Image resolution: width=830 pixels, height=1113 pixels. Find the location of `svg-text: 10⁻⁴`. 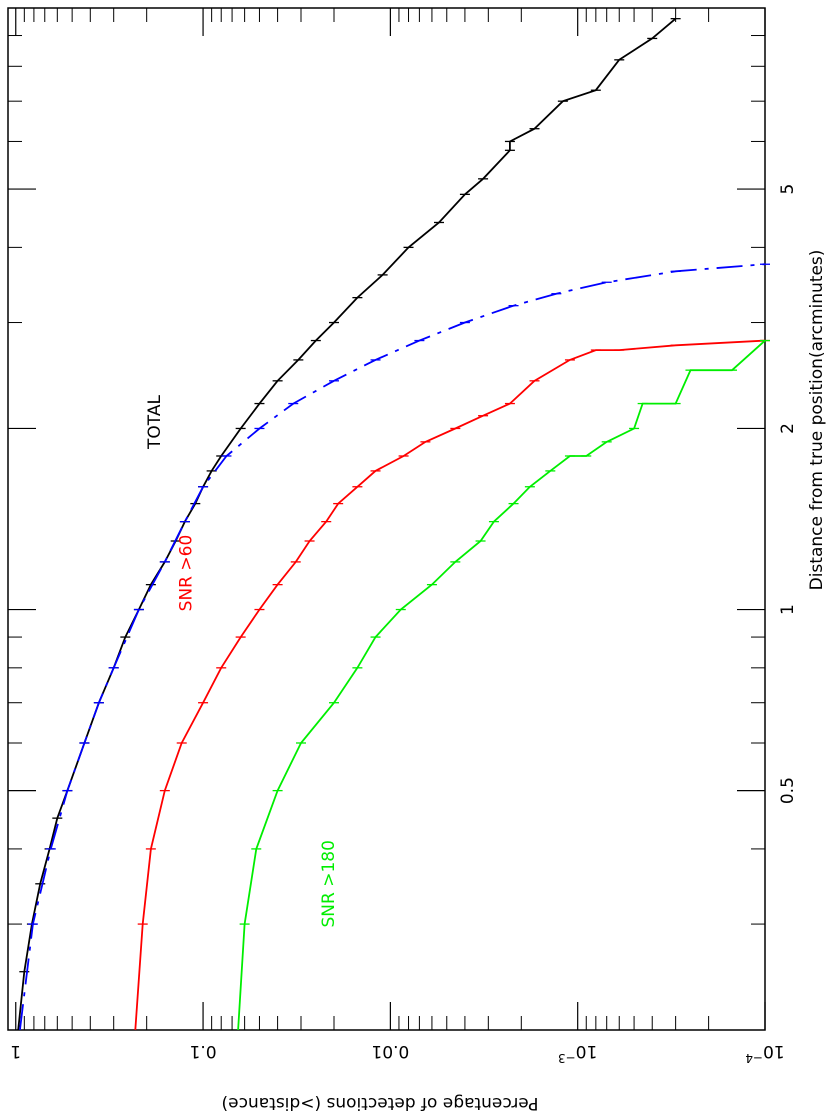

svg-text: 10⁻⁴ is located at coordinates (764, 1053).